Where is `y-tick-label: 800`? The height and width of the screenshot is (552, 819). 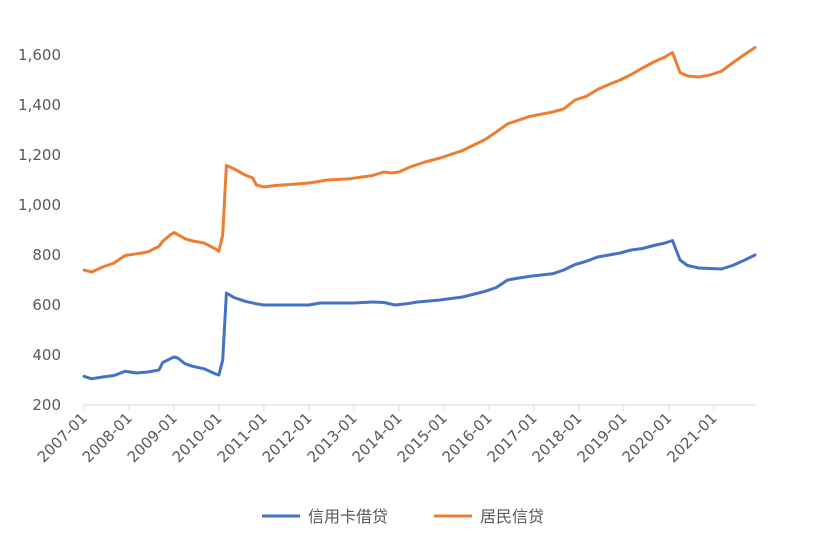 y-tick-label: 800 is located at coordinates (46, 255).